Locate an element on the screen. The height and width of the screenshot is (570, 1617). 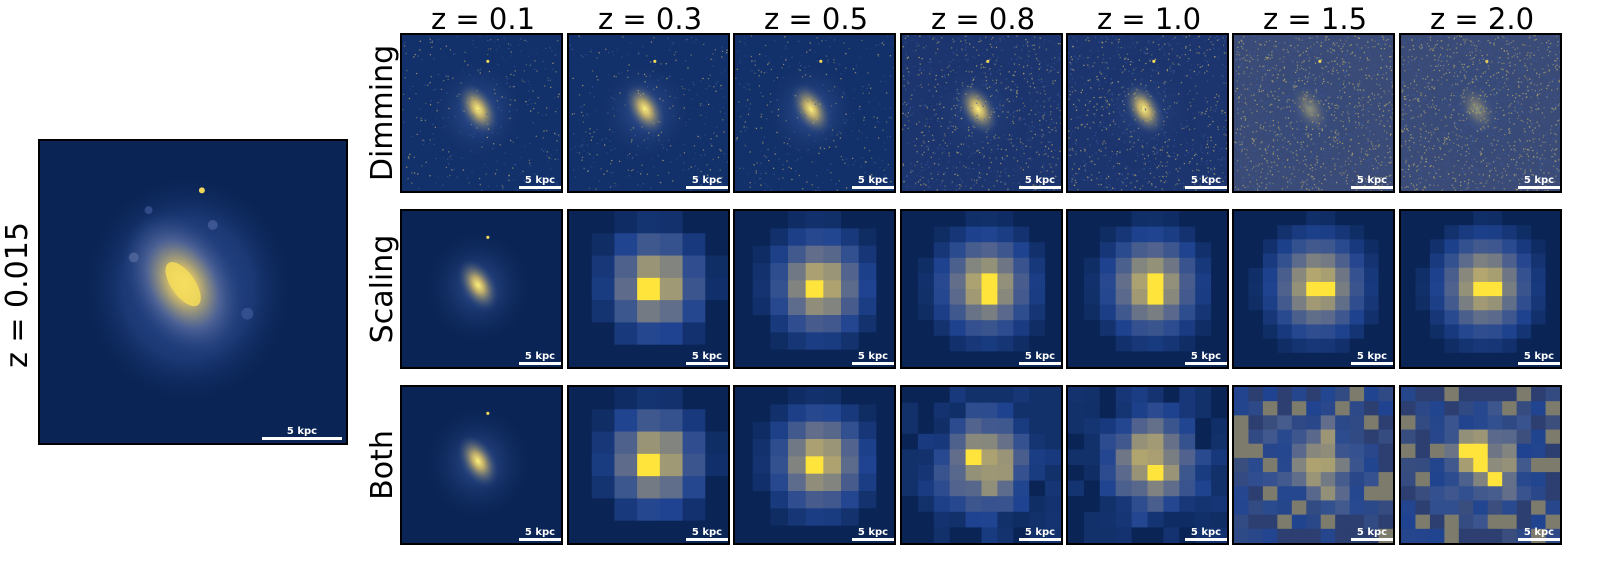
panel-both-col1: 5 kpc is located at coordinates (481, 465).